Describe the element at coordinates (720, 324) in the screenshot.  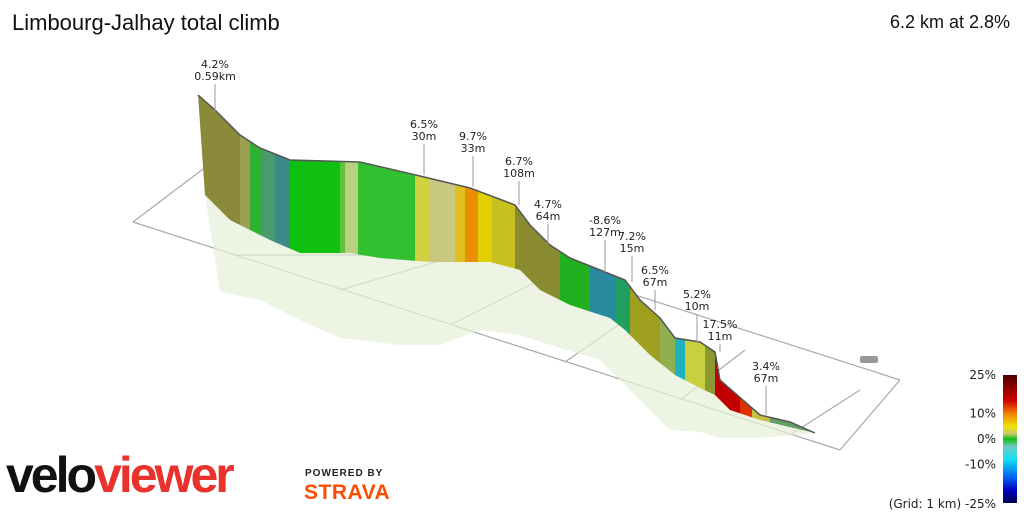
I see `annotation-grade: 17.5%` at that location.